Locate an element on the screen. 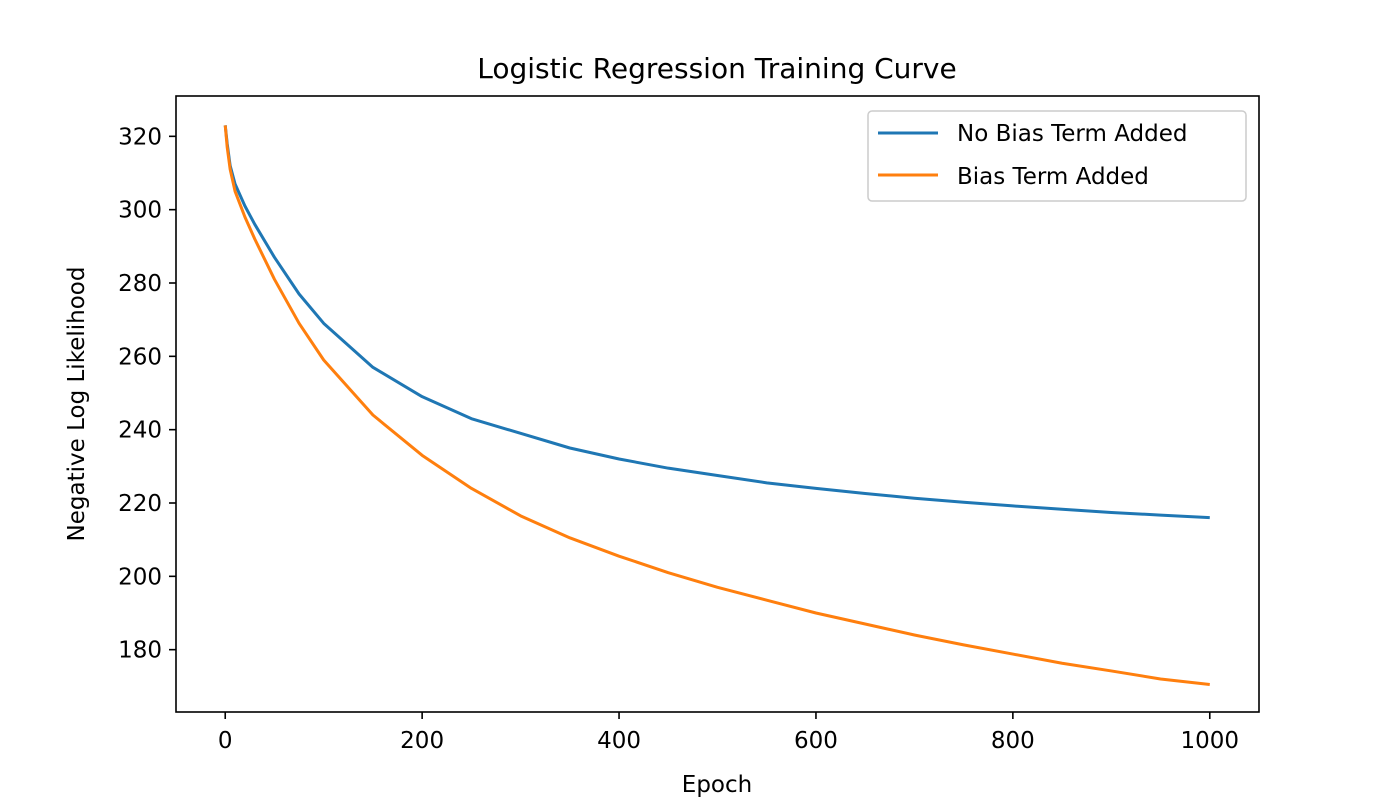 This screenshot has width=1400, height=800. y-tick-label: 220 is located at coordinates (140, 504).